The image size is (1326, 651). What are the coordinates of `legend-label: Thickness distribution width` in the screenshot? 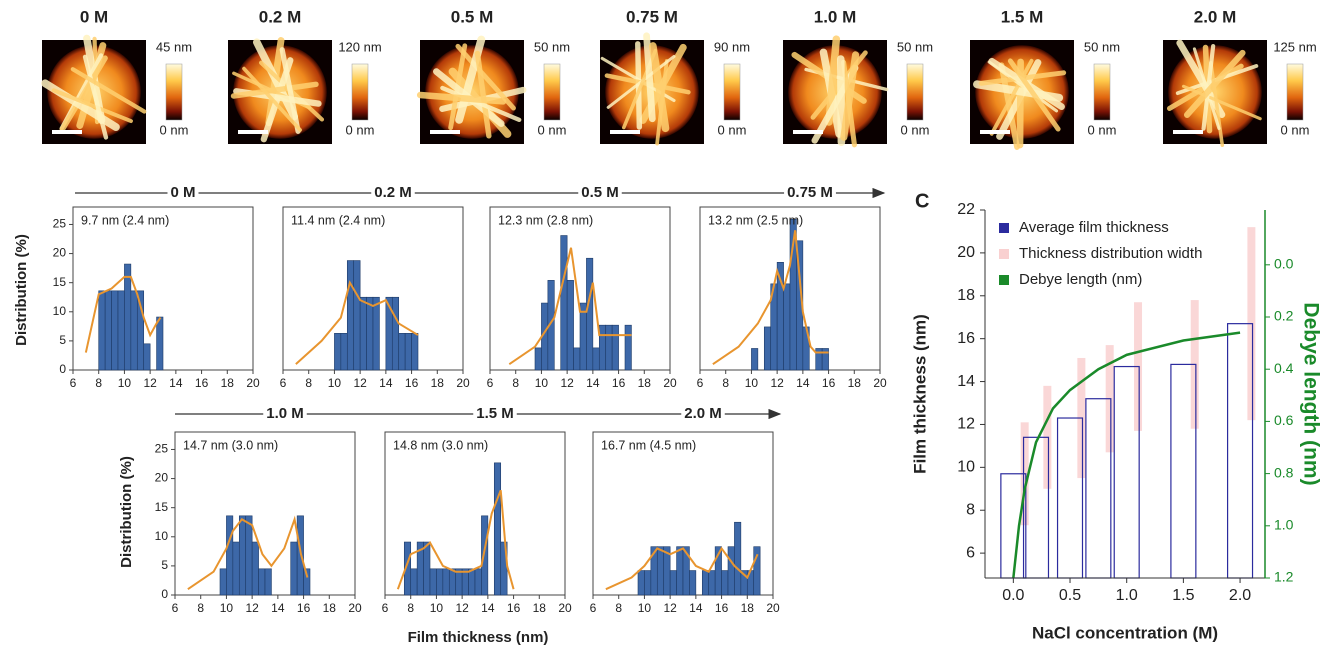 It's located at (1110, 253).